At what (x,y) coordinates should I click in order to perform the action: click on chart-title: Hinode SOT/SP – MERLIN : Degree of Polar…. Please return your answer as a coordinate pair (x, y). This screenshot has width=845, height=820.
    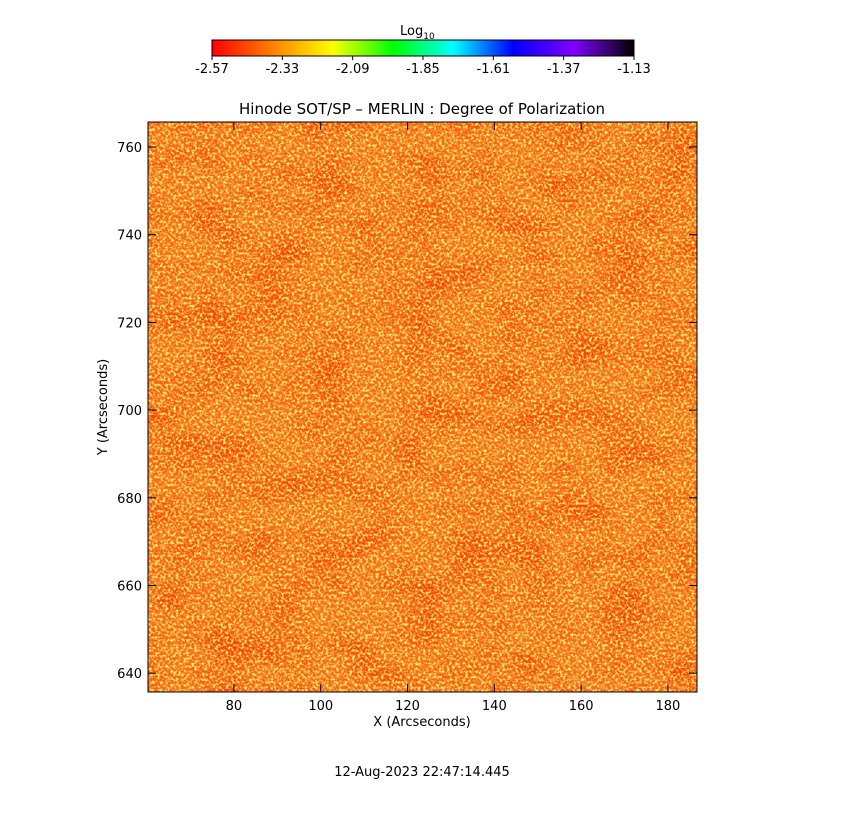
    Looking at the image, I should click on (422, 109).